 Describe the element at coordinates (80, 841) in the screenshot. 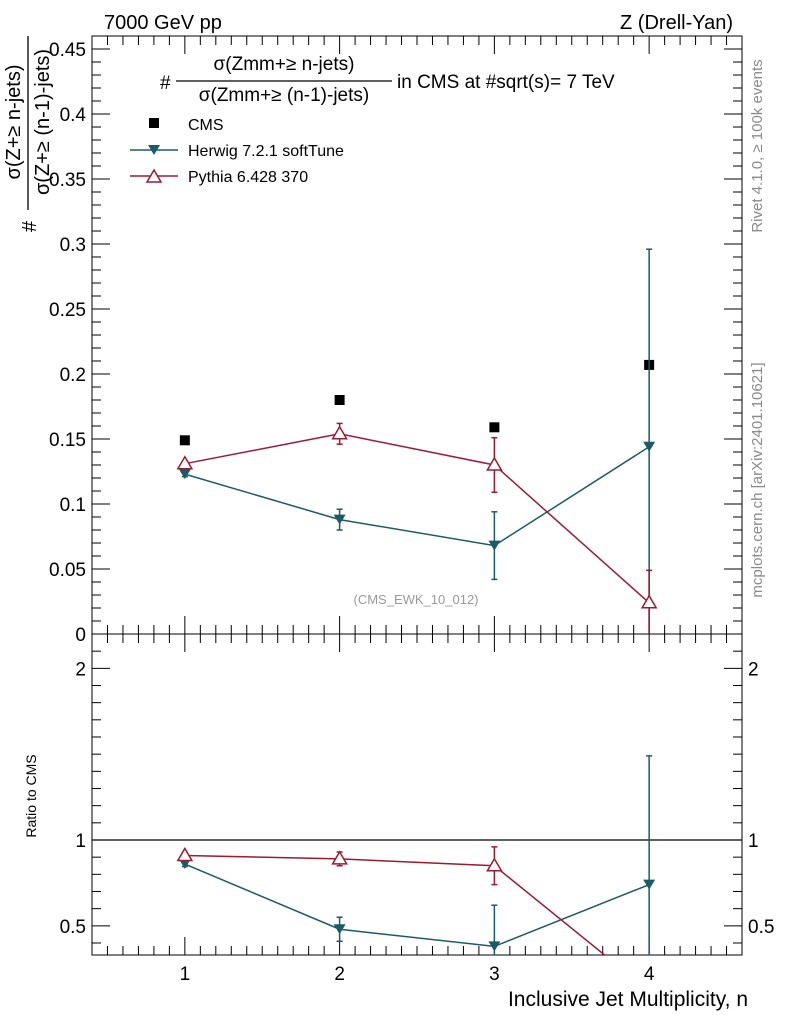

I see `ratio-y-tick-label: 1` at that location.